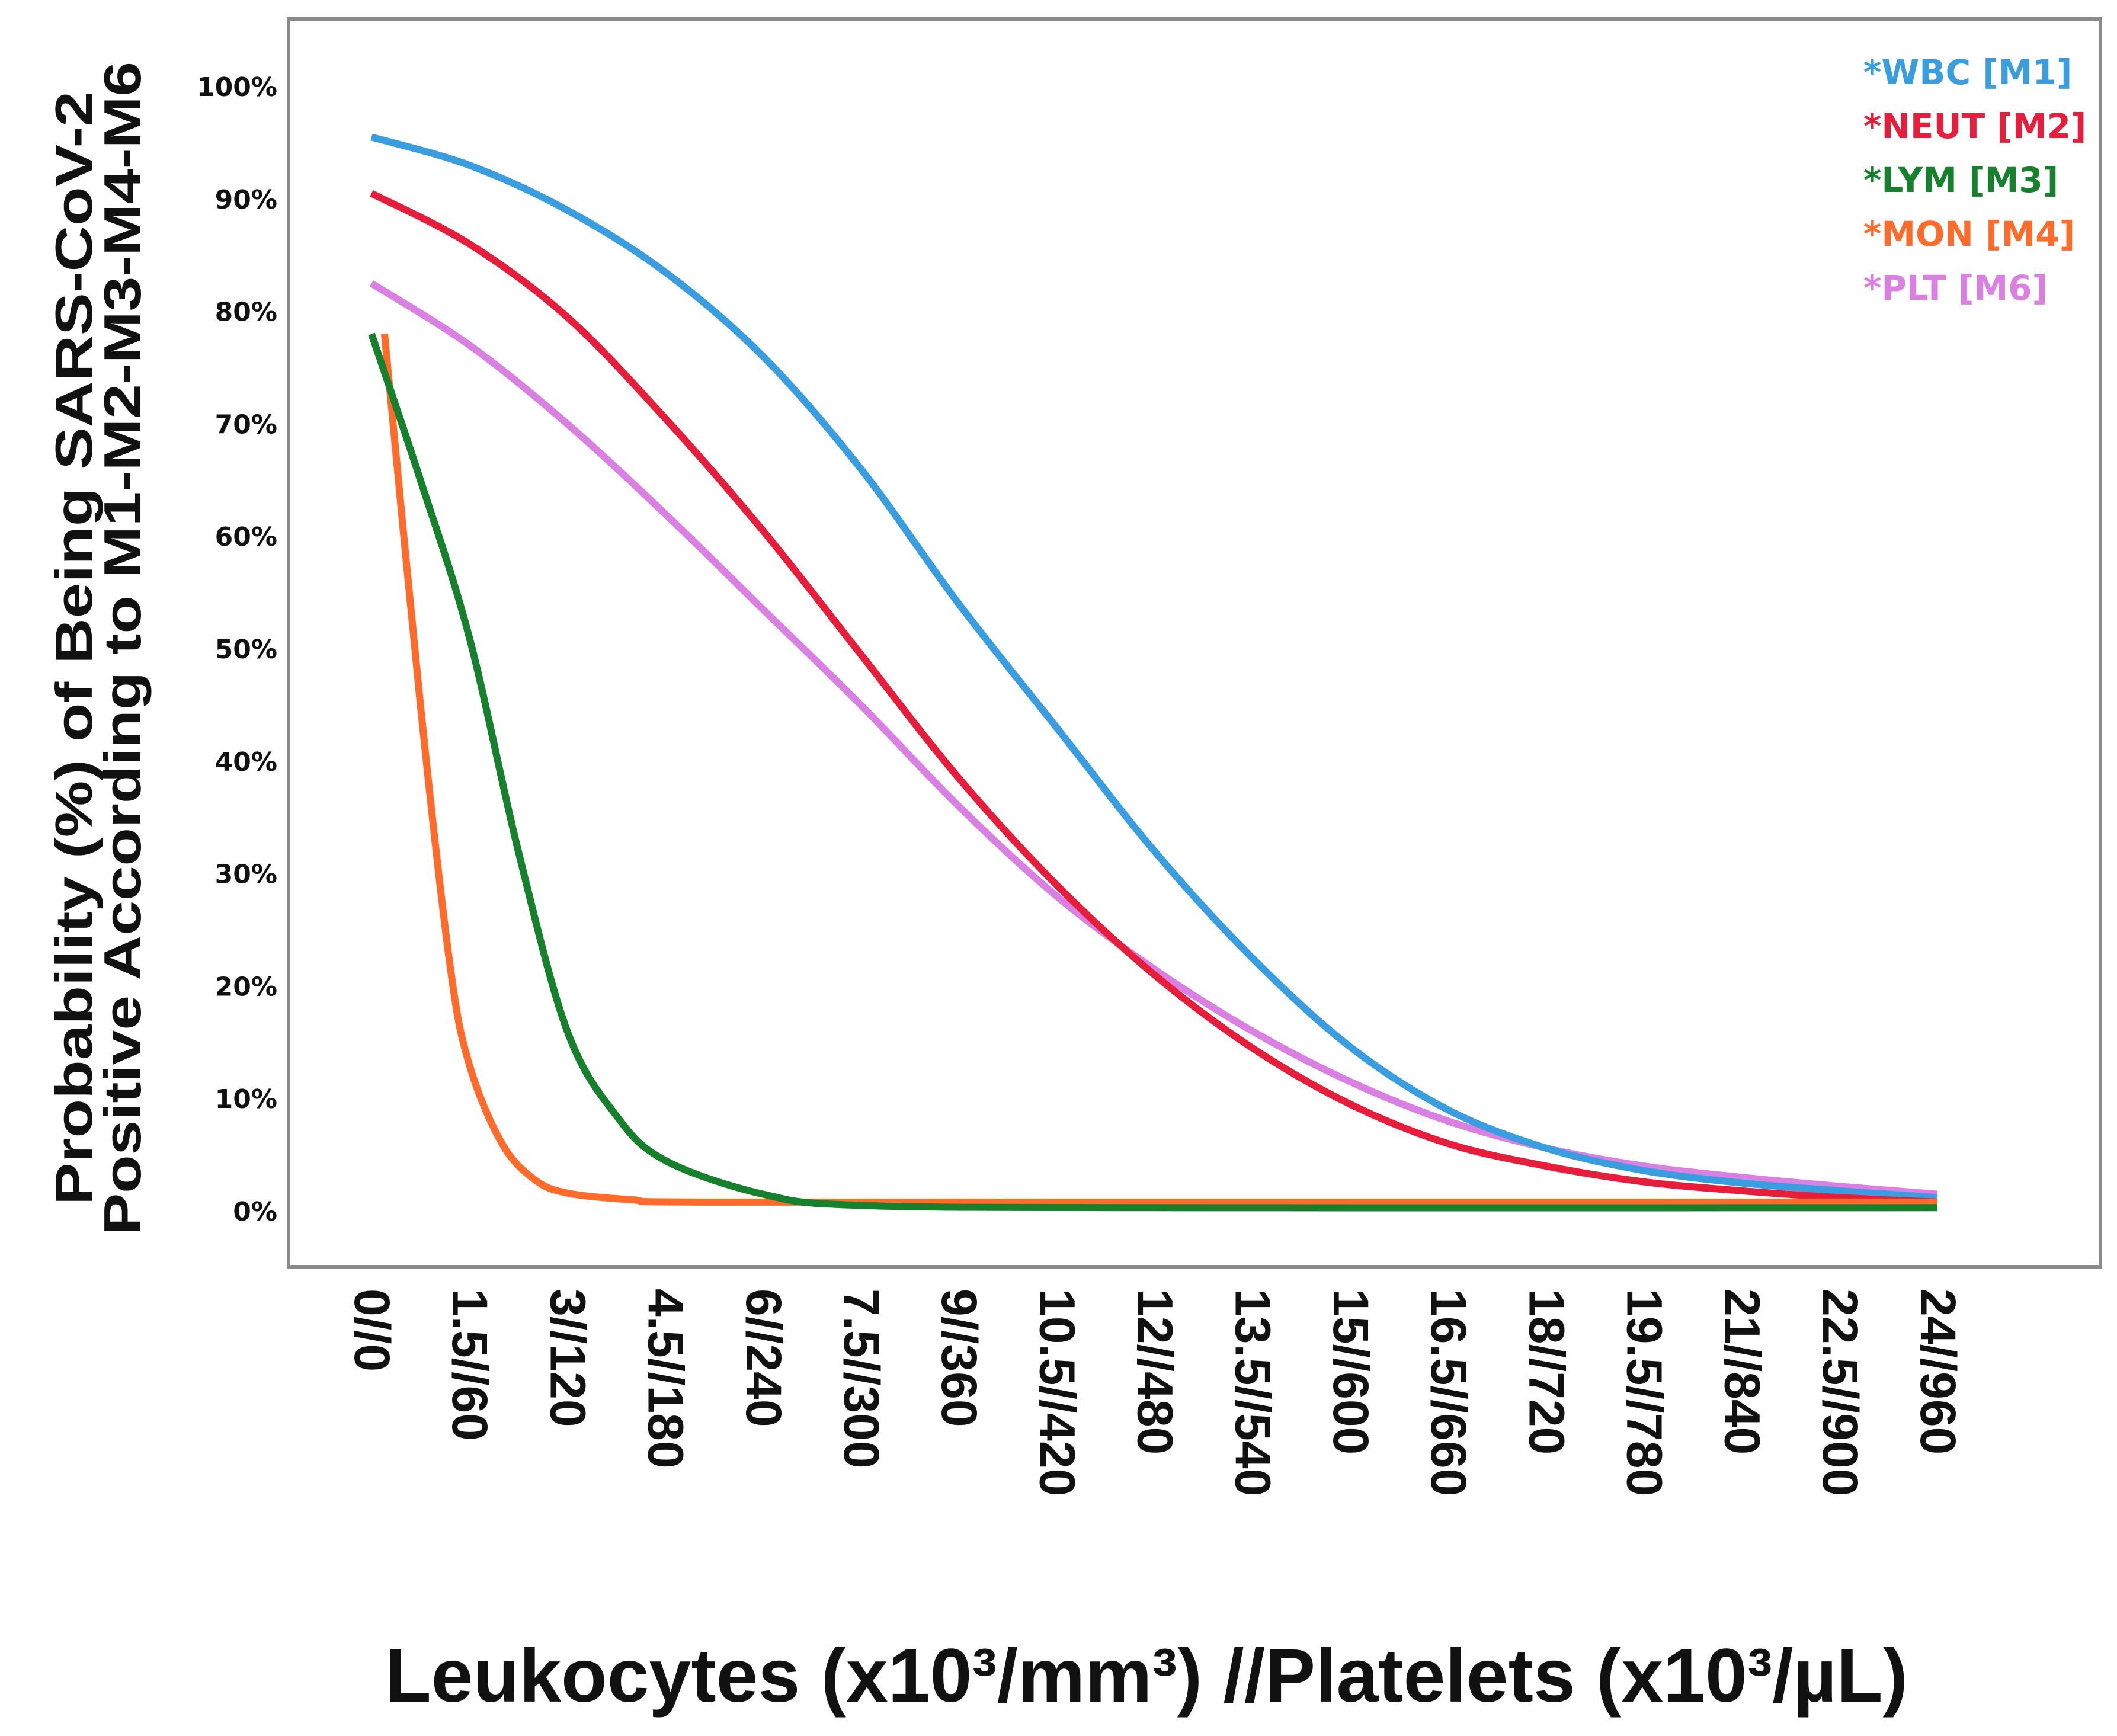 The height and width of the screenshot is (1736, 2117). What do you see at coordinates (1546, 1372) in the screenshot?
I see `x-tick-label: 18//720` at bounding box center [1546, 1372].